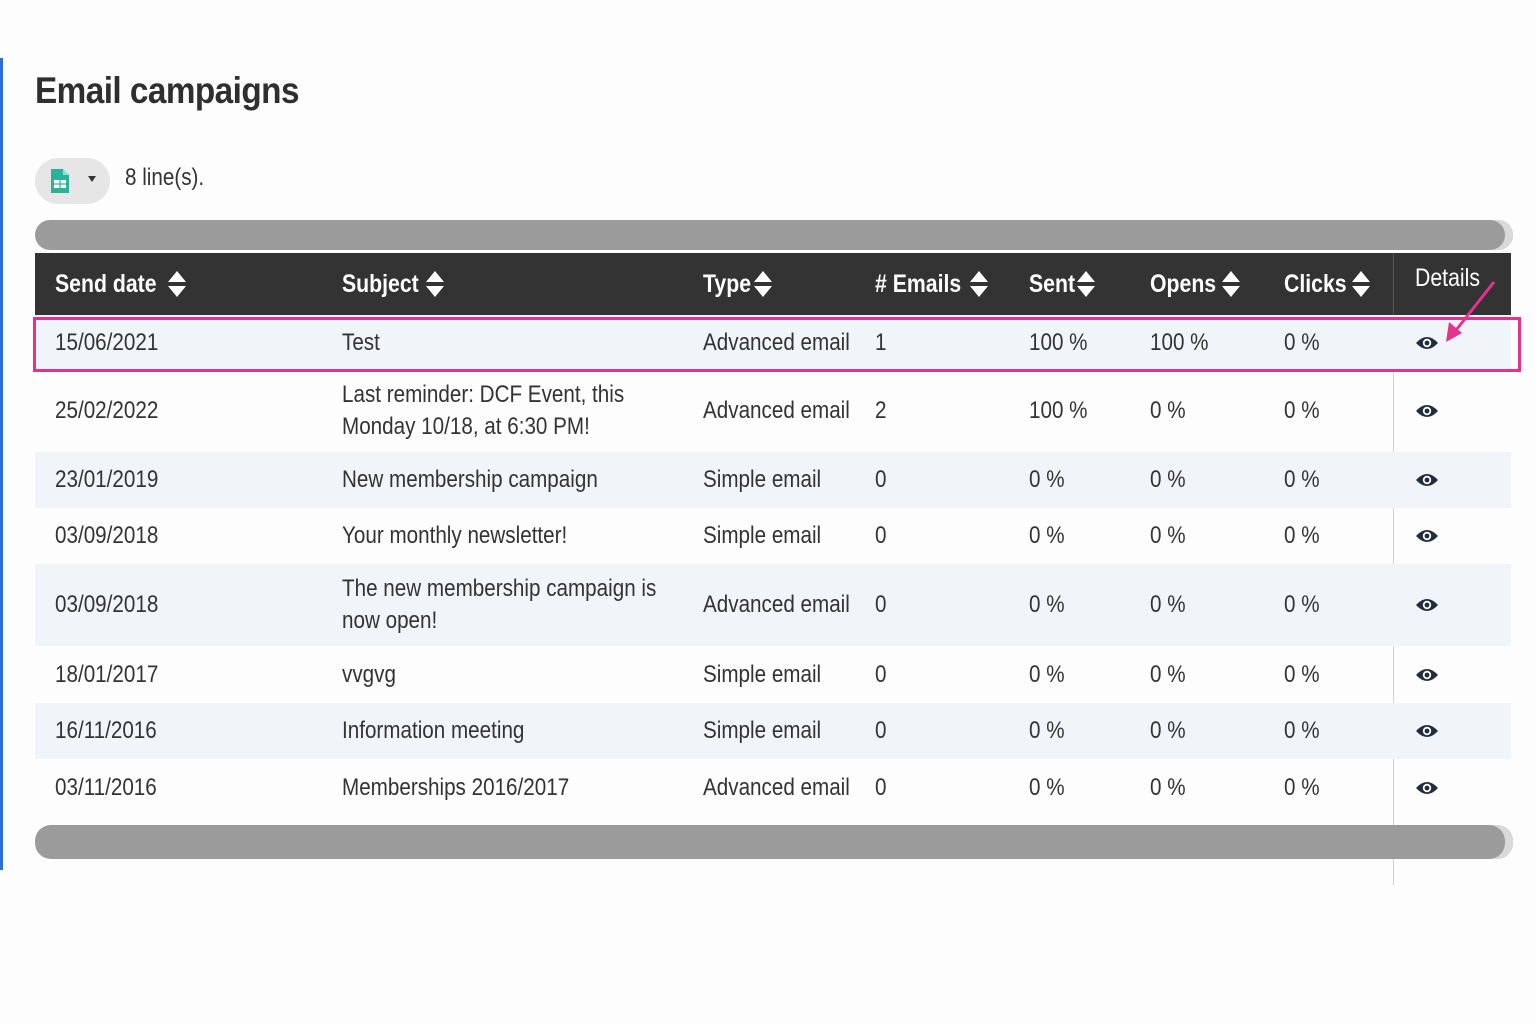 The width and height of the screenshot is (1536, 1024). What do you see at coordinates (361, 342) in the screenshot?
I see `cell-subject: Test` at bounding box center [361, 342].